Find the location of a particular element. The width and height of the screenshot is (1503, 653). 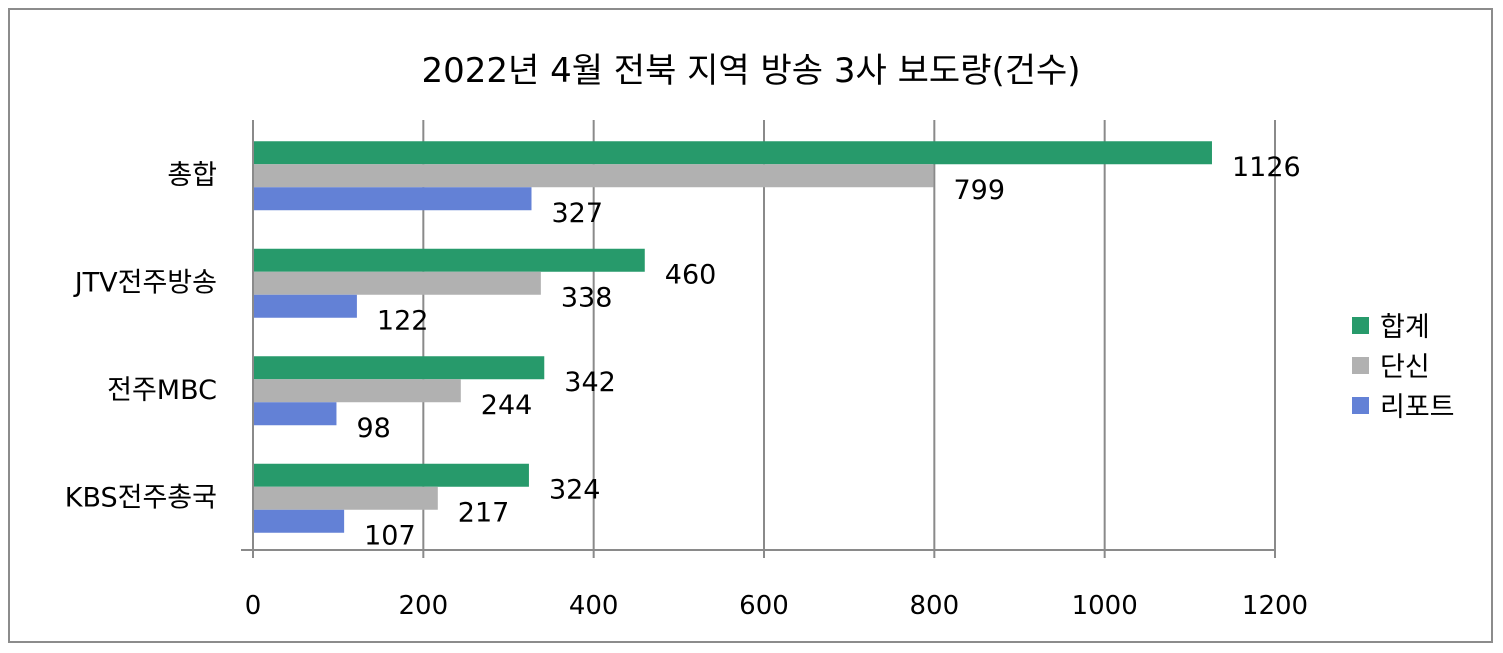

data-label: 1126 is located at coordinates (1266, 167).